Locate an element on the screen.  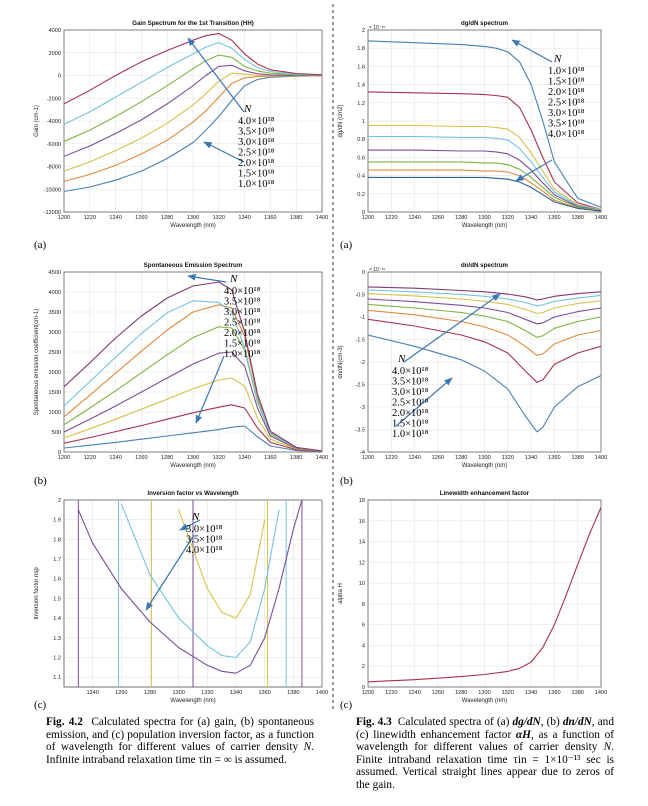
panel-letter: (b) is located at coordinates (40, 481).